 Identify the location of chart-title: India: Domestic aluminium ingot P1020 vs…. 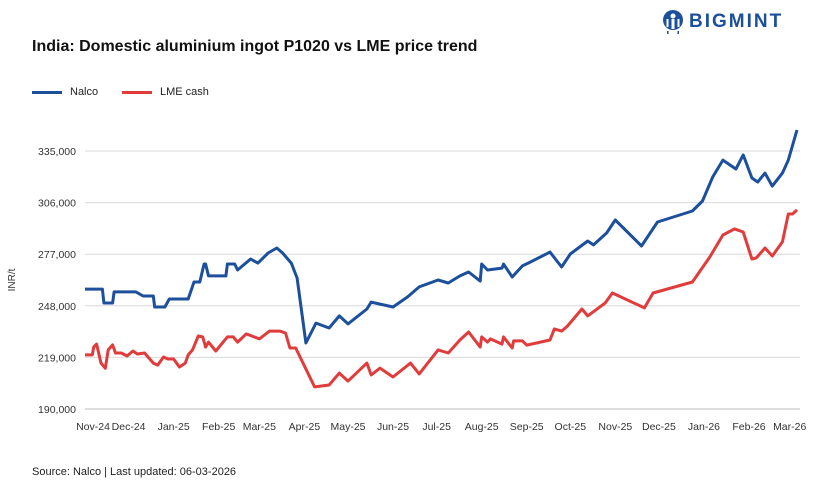
(255, 46).